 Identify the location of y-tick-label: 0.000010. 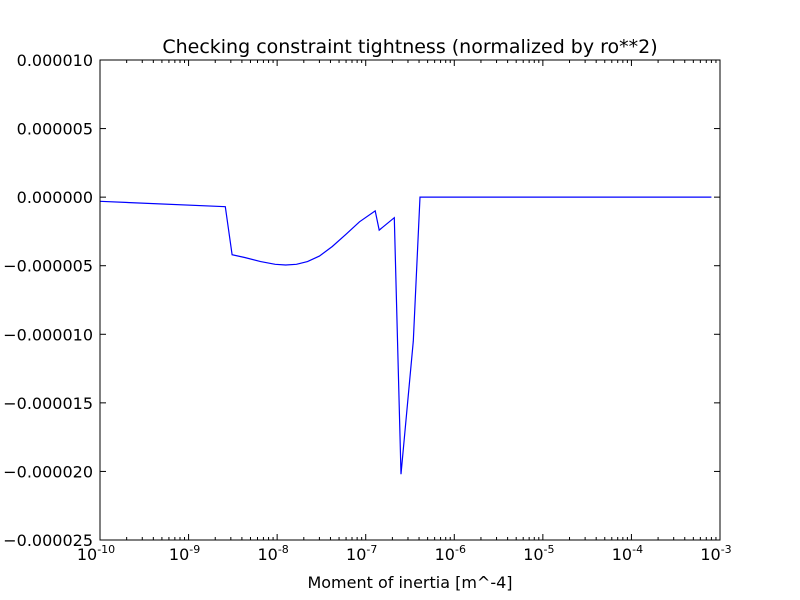
(55, 60).